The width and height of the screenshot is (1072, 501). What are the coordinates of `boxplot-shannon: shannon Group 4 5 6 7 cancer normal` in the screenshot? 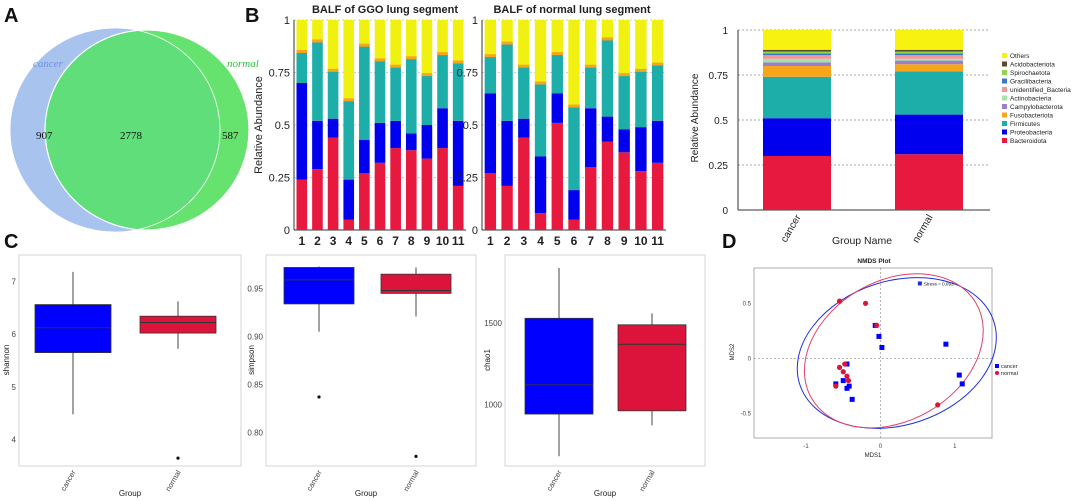 It's located at (122, 376).